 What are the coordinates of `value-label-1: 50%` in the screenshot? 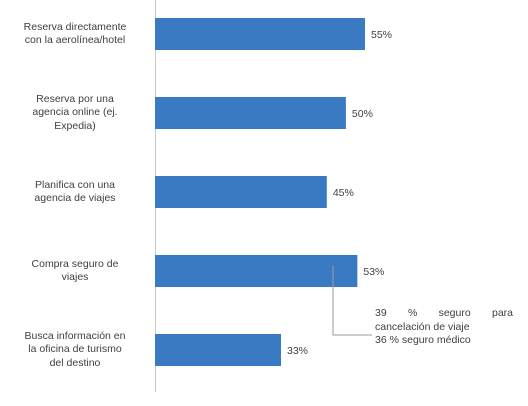 It's located at (362, 114).